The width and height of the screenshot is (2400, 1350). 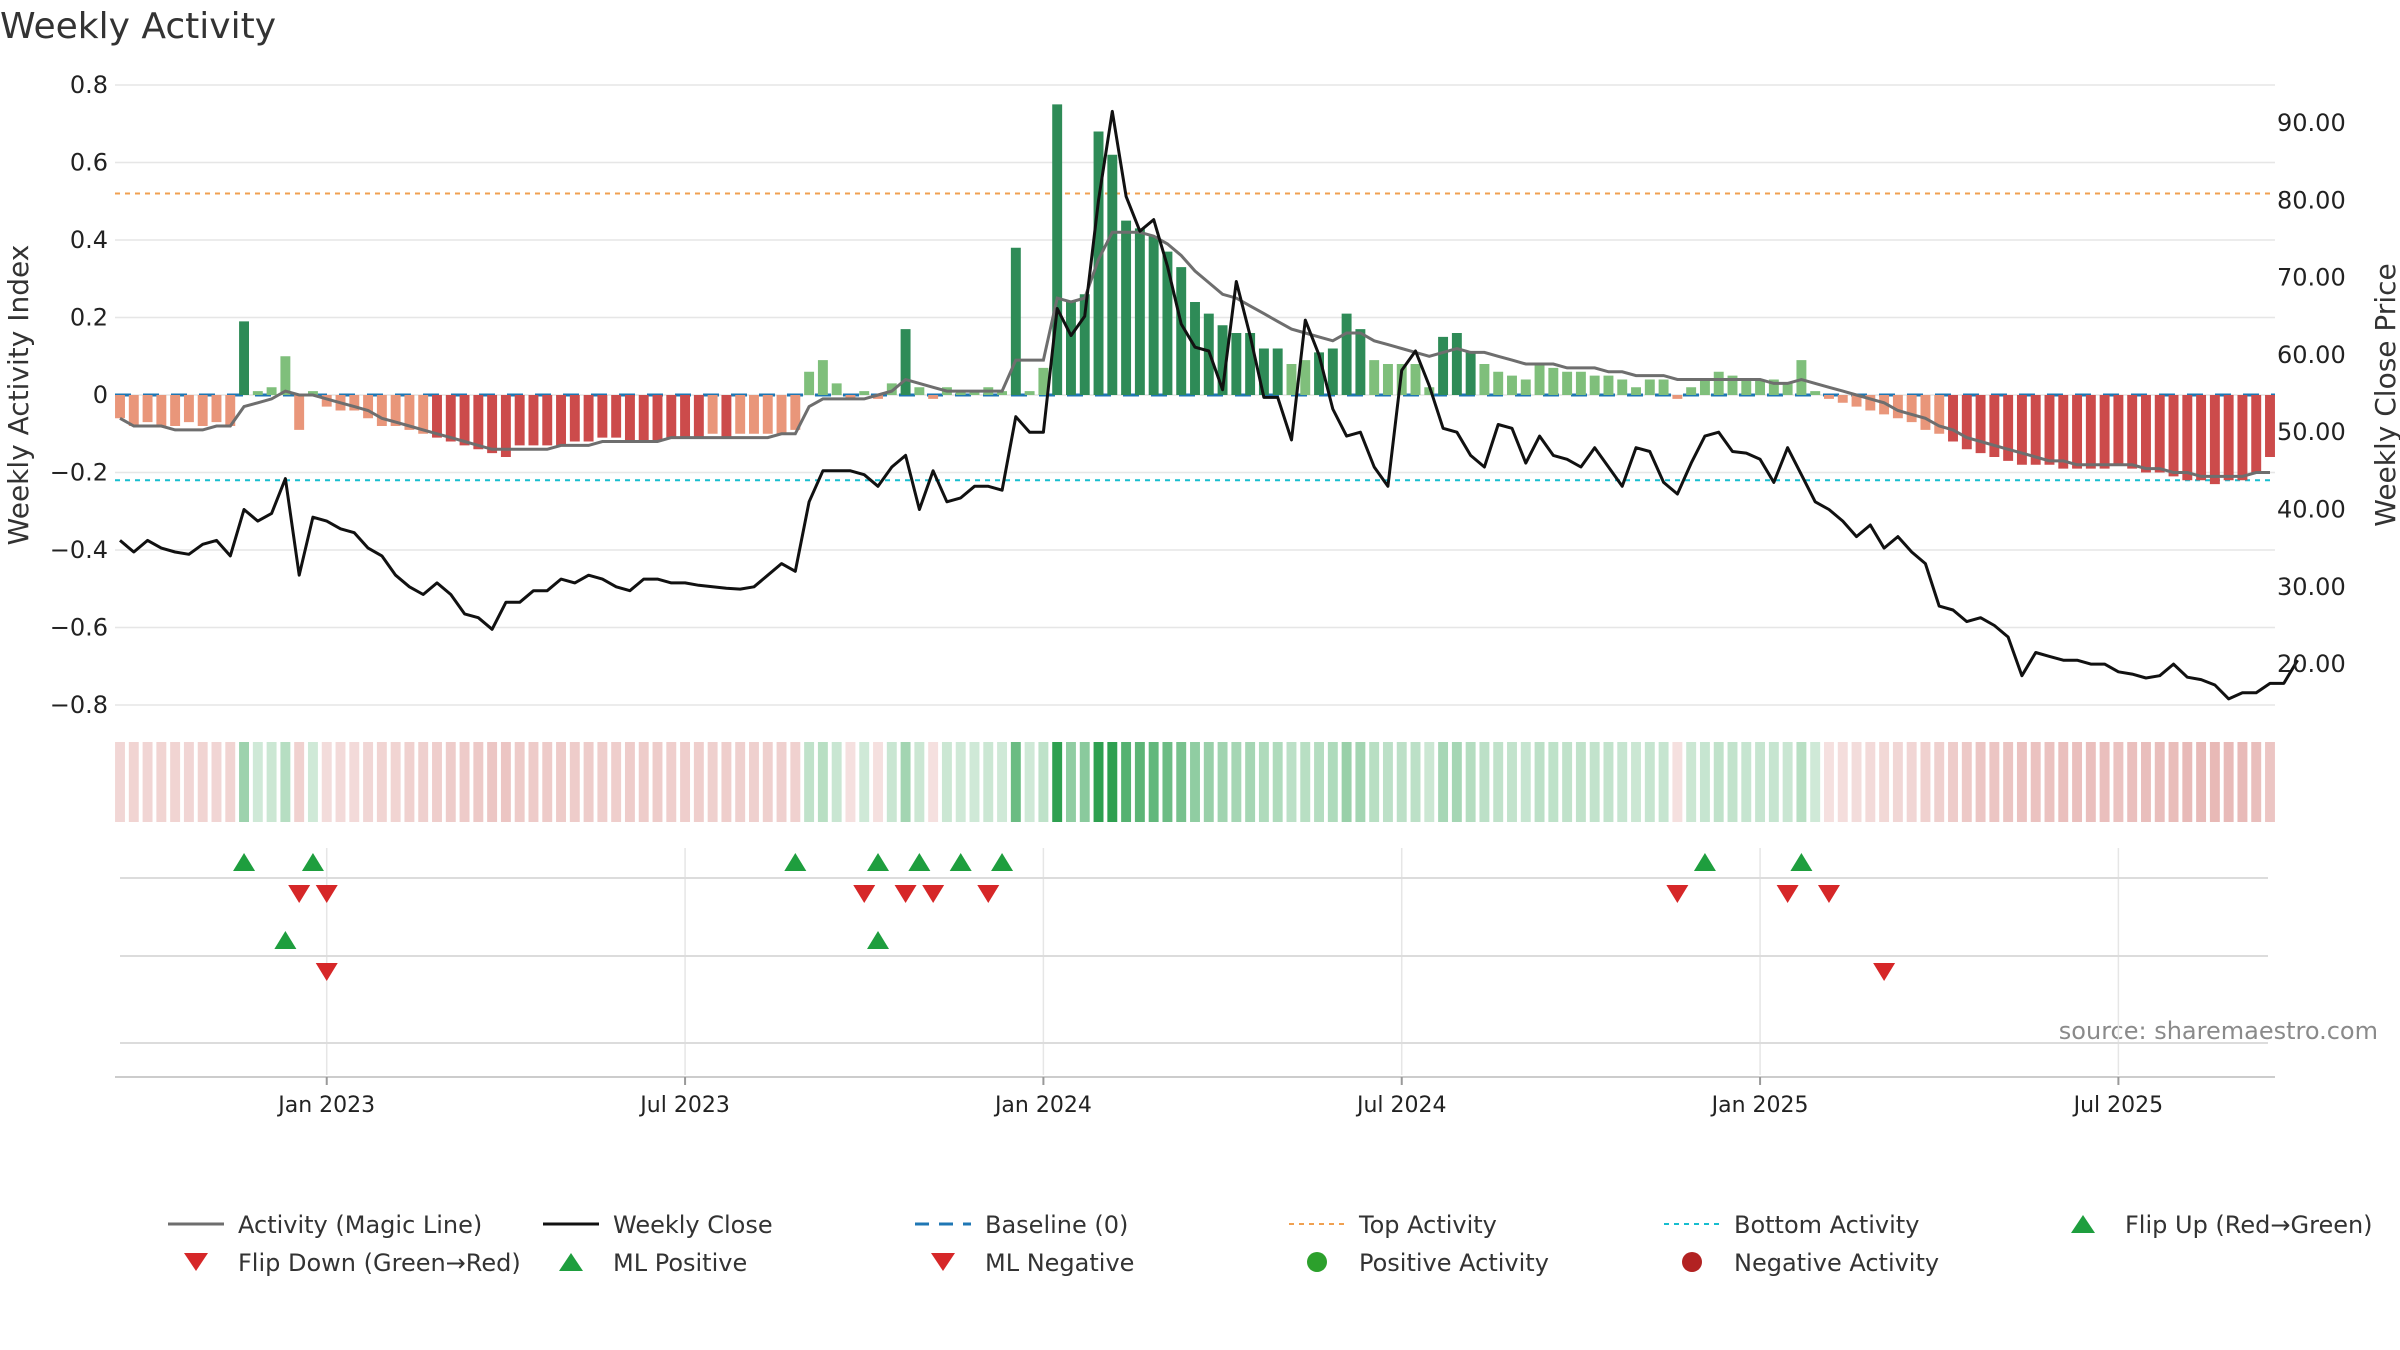 What do you see at coordinates (2311, 393) in the screenshot?
I see `right-axis-ticks: 90.00 80.00 70.00 60.00 50.00 40.00 30.00 20.00` at bounding box center [2311, 393].